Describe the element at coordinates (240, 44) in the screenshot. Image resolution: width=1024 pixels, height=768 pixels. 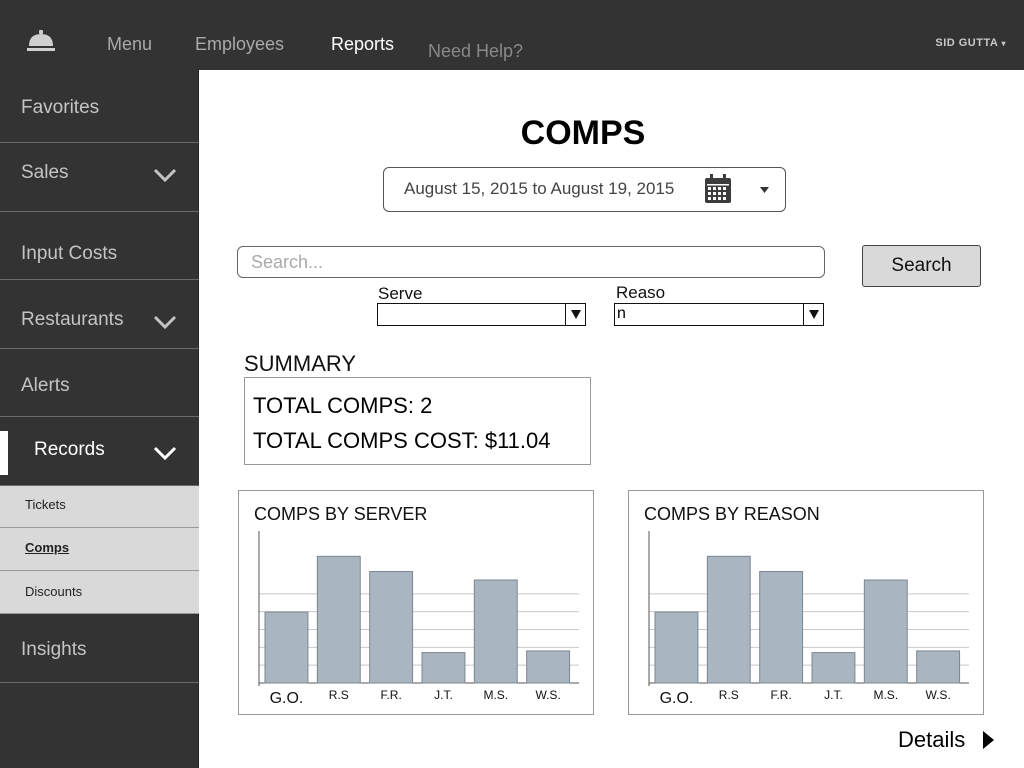
I see `nav-employees: Employees` at that location.